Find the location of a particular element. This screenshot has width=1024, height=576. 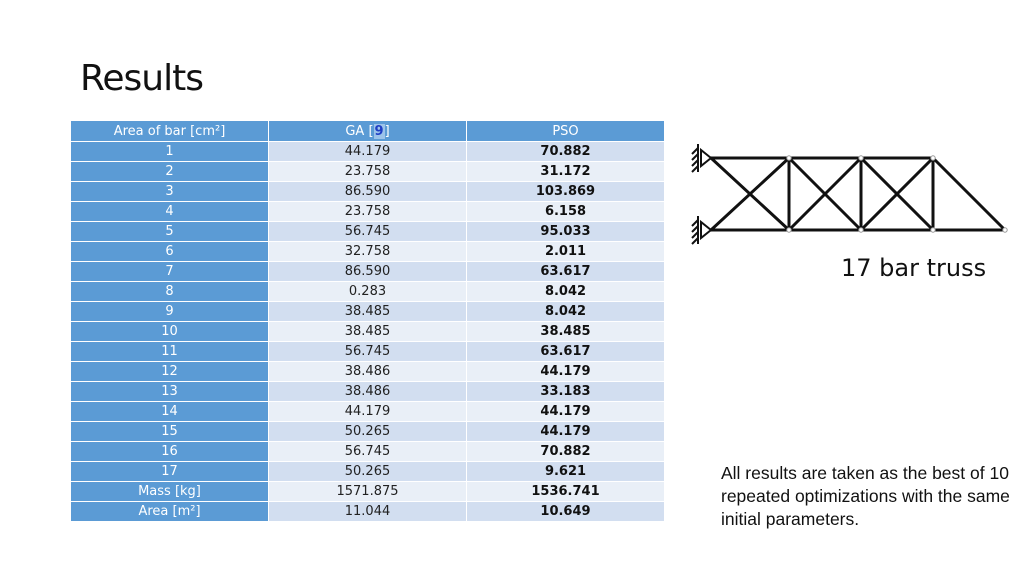

table-row: 14 44.179 44.179 is located at coordinates (367, 411).